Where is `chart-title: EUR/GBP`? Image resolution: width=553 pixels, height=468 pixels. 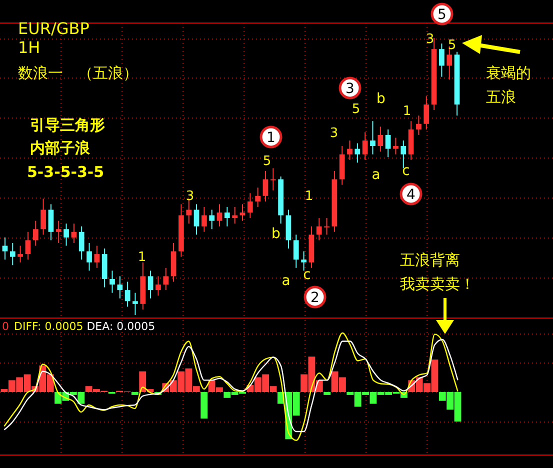
chart-title: EUR/GBP is located at coordinates (54, 28).